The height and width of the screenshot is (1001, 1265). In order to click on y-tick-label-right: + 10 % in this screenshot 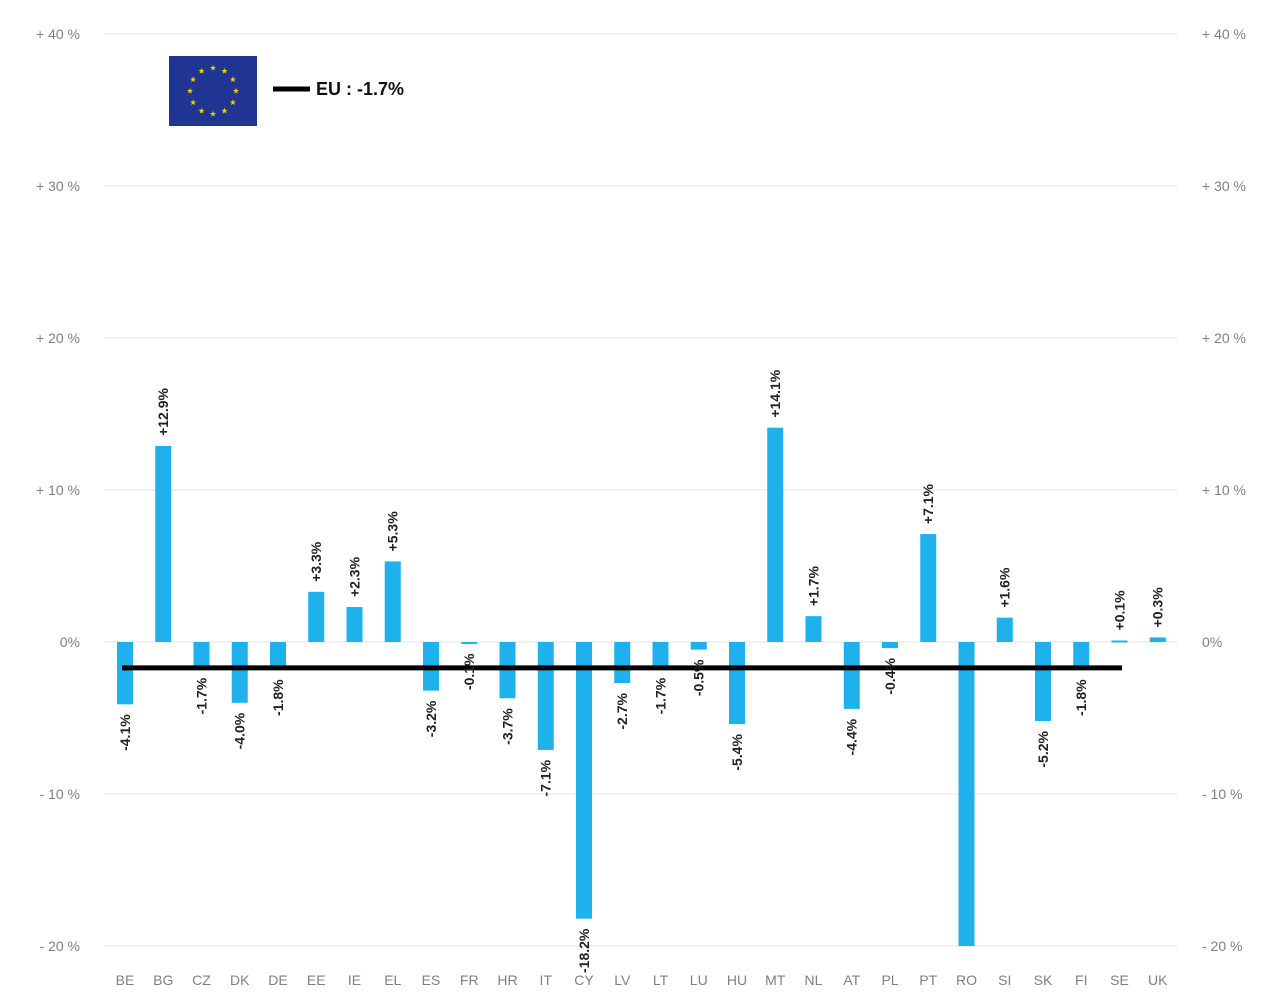, I will do `click(1224, 490)`.